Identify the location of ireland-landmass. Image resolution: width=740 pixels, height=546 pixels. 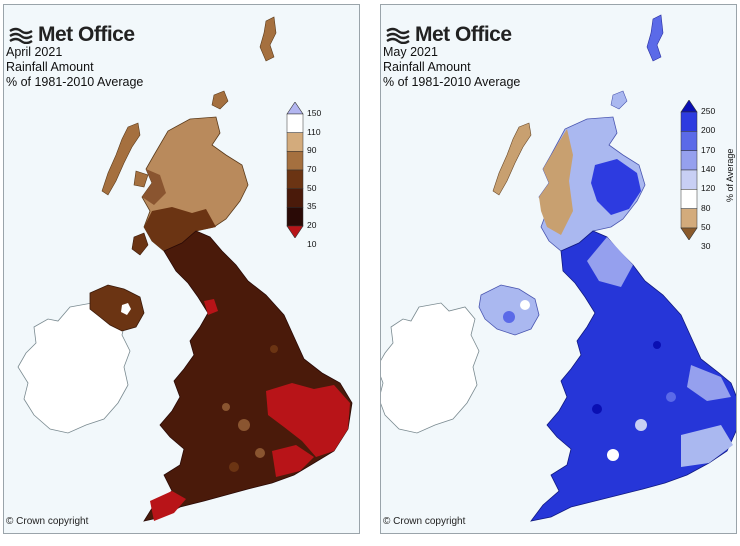
(430, 368).